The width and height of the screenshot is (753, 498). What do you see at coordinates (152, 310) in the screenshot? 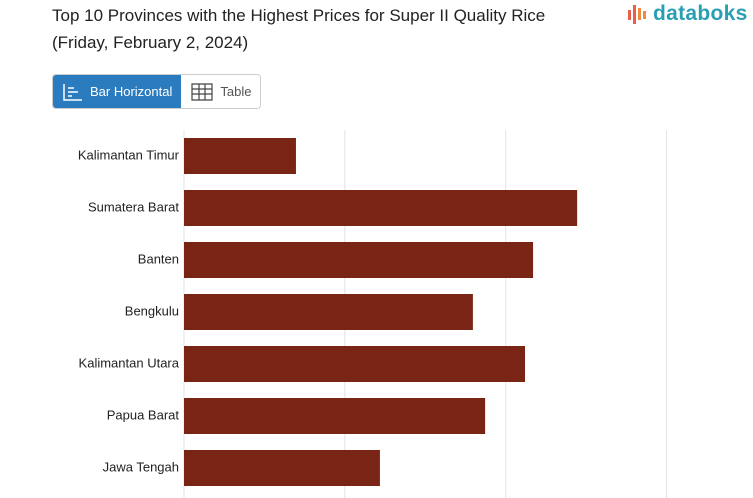
I see `y-tick-label: Bengkulu` at bounding box center [152, 310].